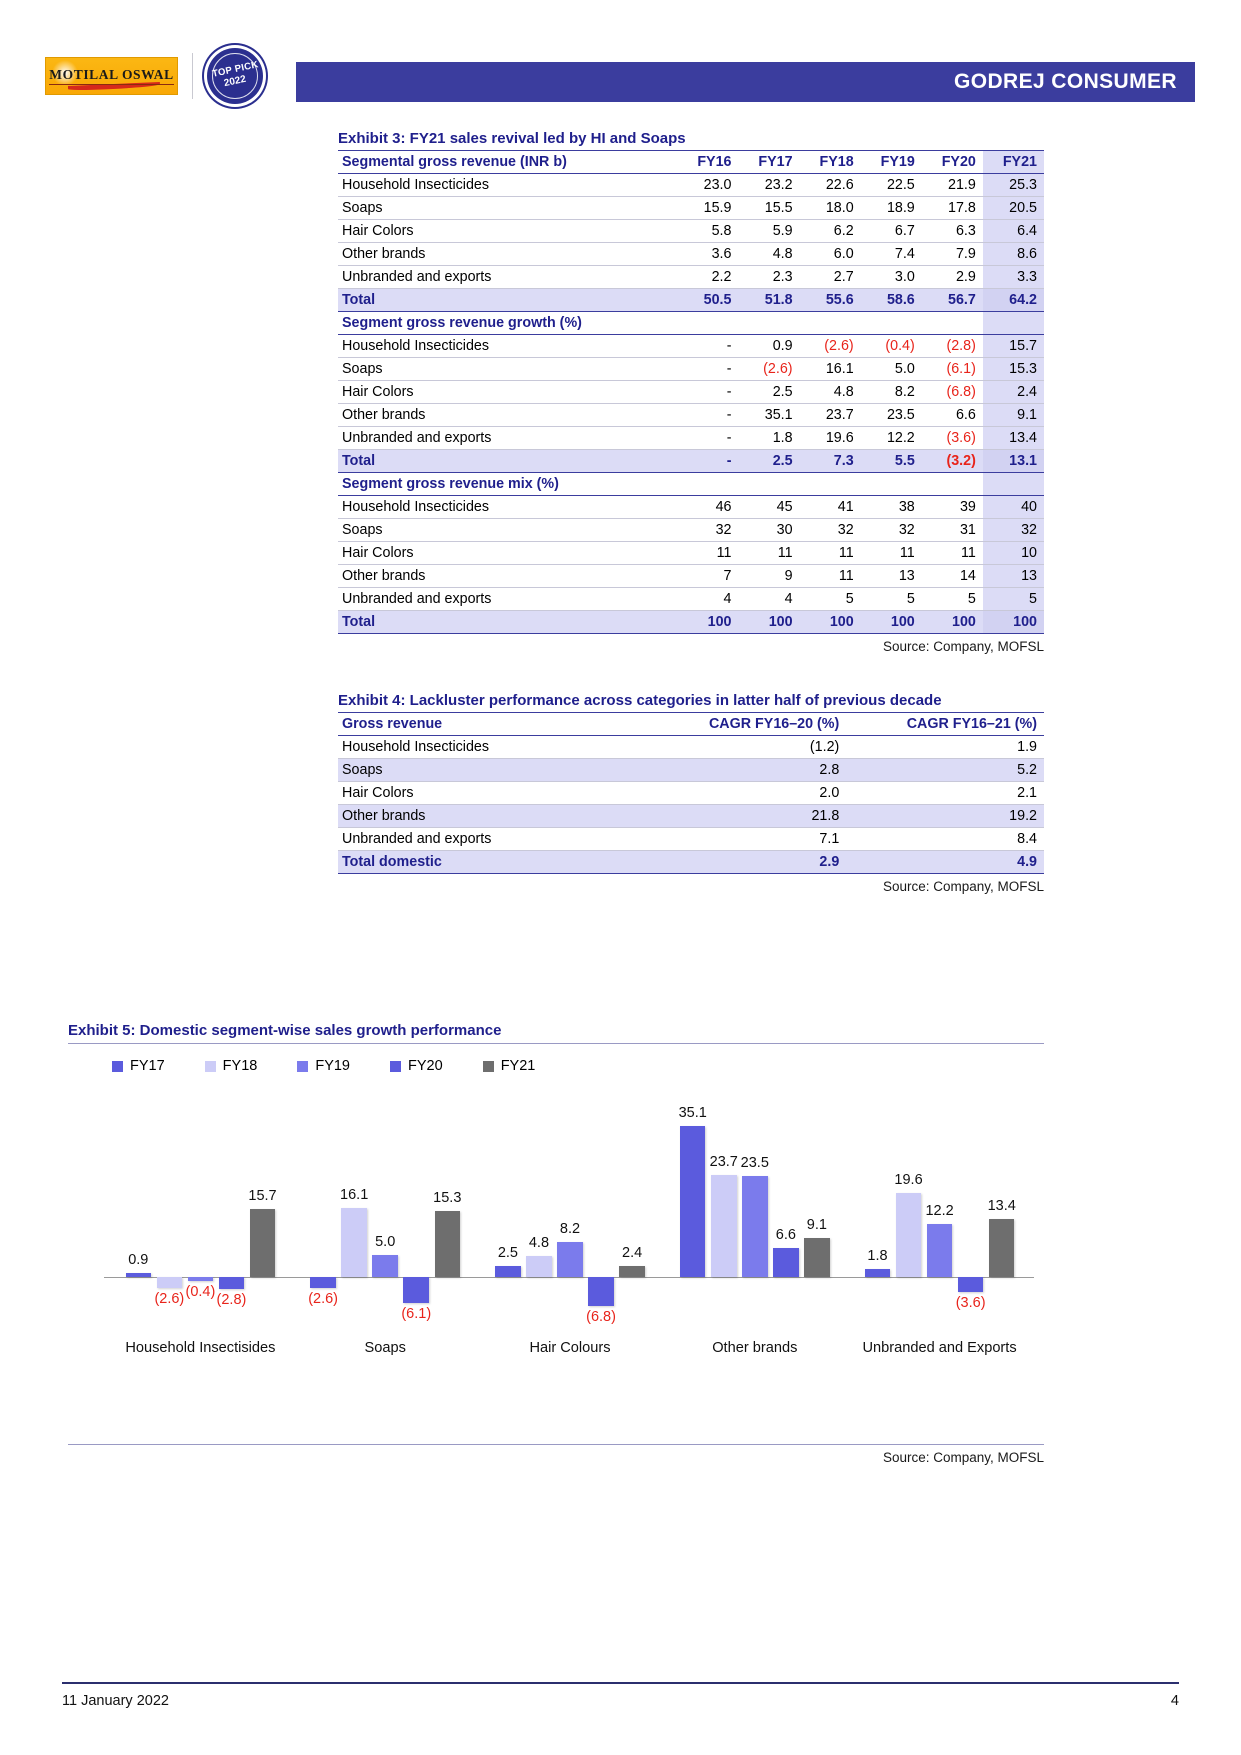 Image resolution: width=1241 pixels, height=1755 pixels. What do you see at coordinates (708, 208) in the screenshot?
I see `cell-value: 15.9` at bounding box center [708, 208].